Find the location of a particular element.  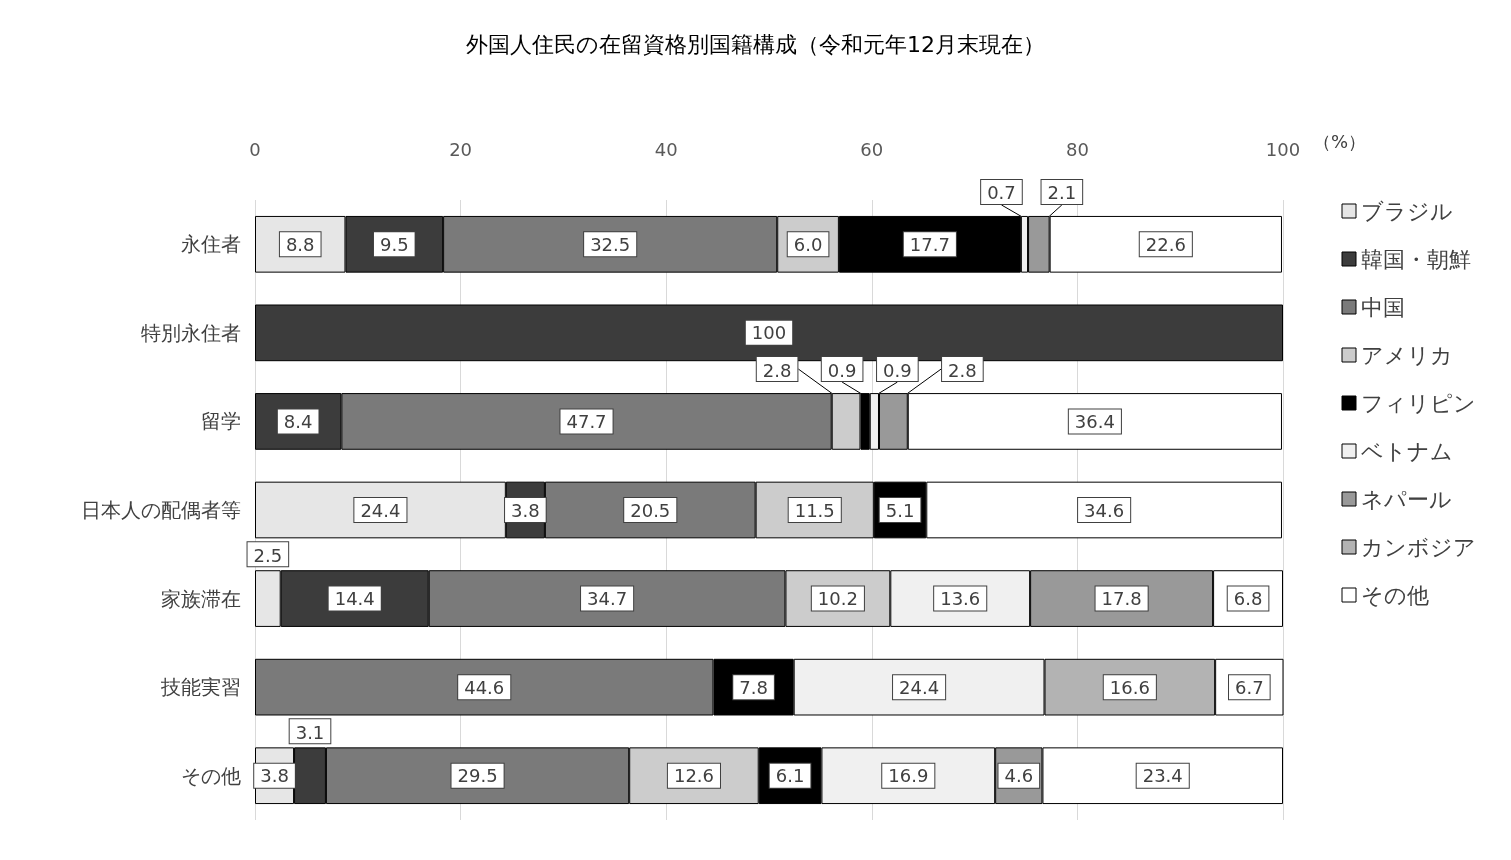

data-label: 100 is located at coordinates (769, 333).